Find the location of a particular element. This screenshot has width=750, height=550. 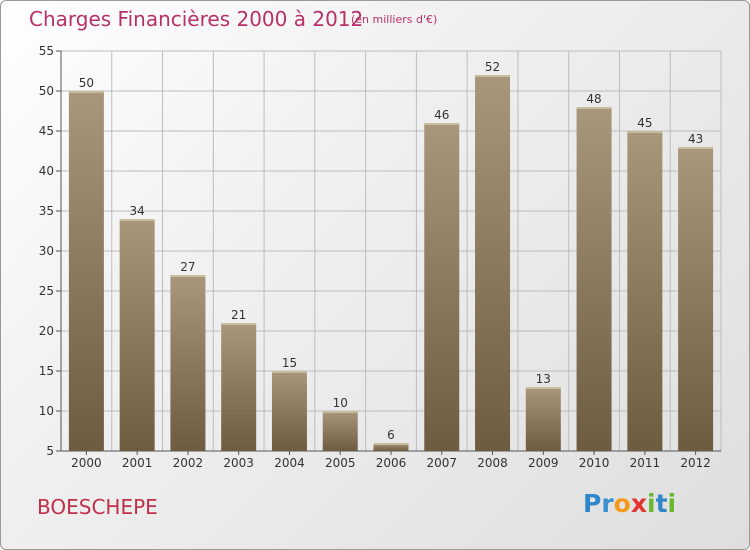

data-label: 15 is located at coordinates (289, 363).